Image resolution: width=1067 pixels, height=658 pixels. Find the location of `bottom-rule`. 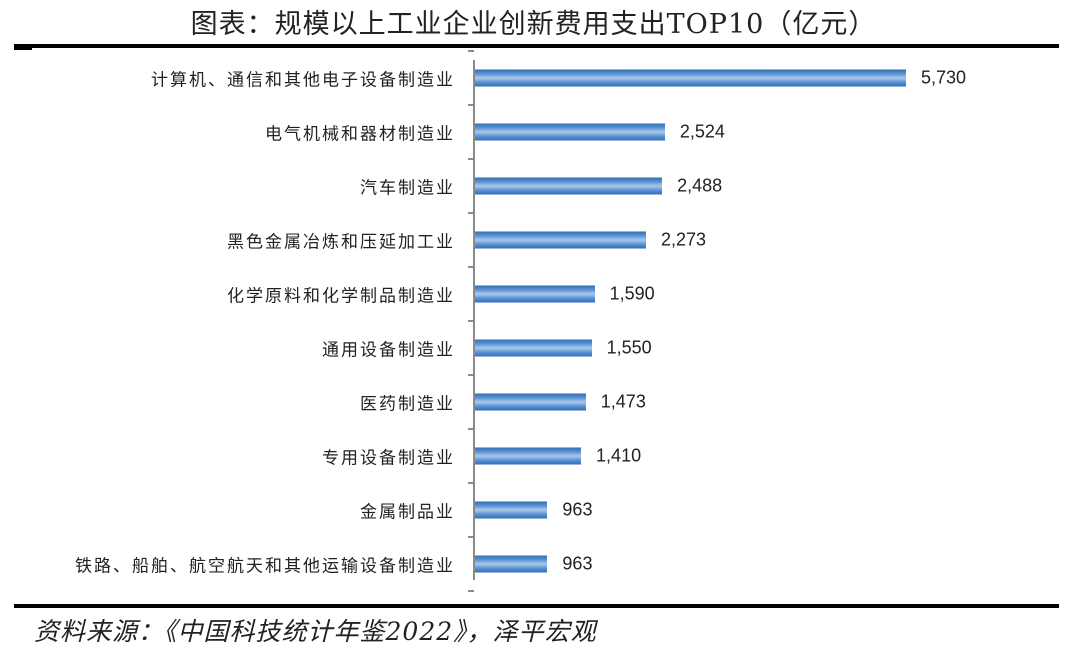

bottom-rule is located at coordinates (536, 606).